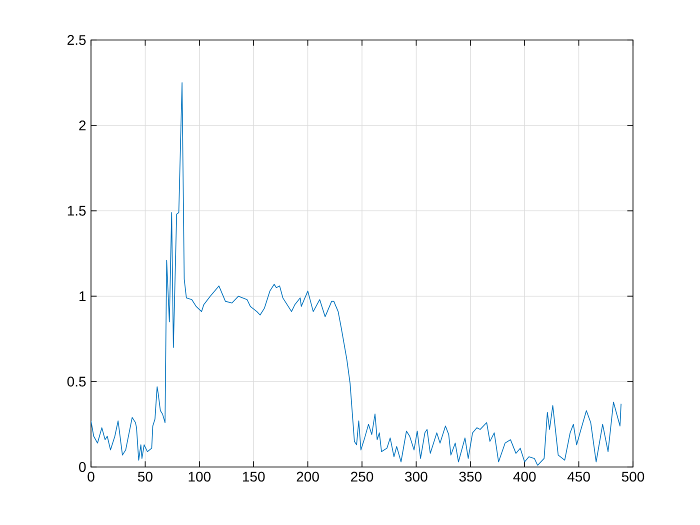 The width and height of the screenshot is (700, 525). What do you see at coordinates (199, 477) in the screenshot?
I see `x-tick-label: 100` at bounding box center [199, 477].